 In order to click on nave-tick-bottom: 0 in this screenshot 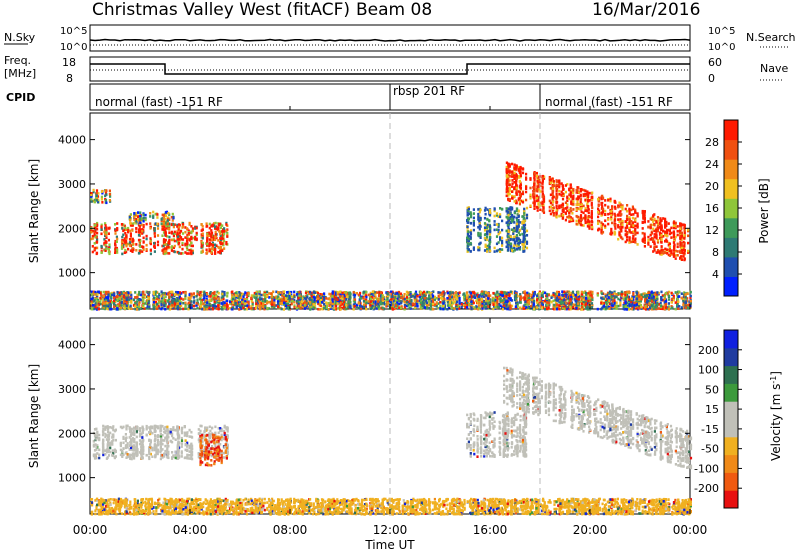, I will do `click(711, 78)`.